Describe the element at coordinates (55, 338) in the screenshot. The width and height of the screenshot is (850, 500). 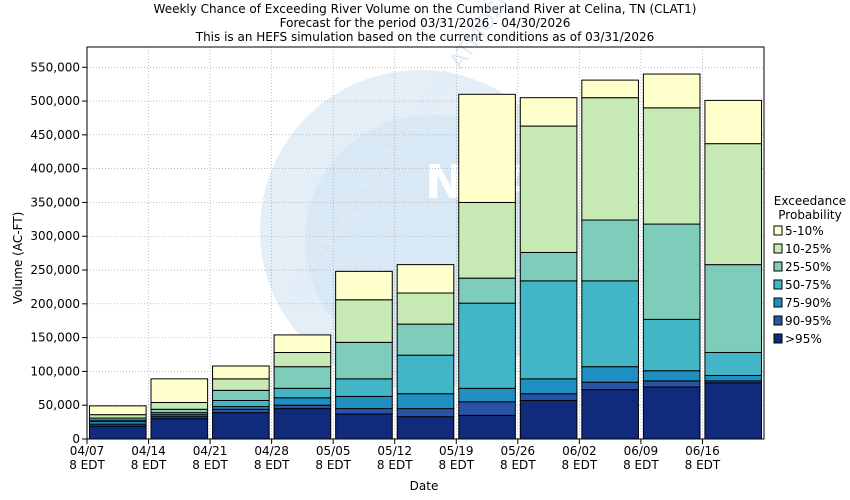
I see `y-tick-label: 150,000` at that location.